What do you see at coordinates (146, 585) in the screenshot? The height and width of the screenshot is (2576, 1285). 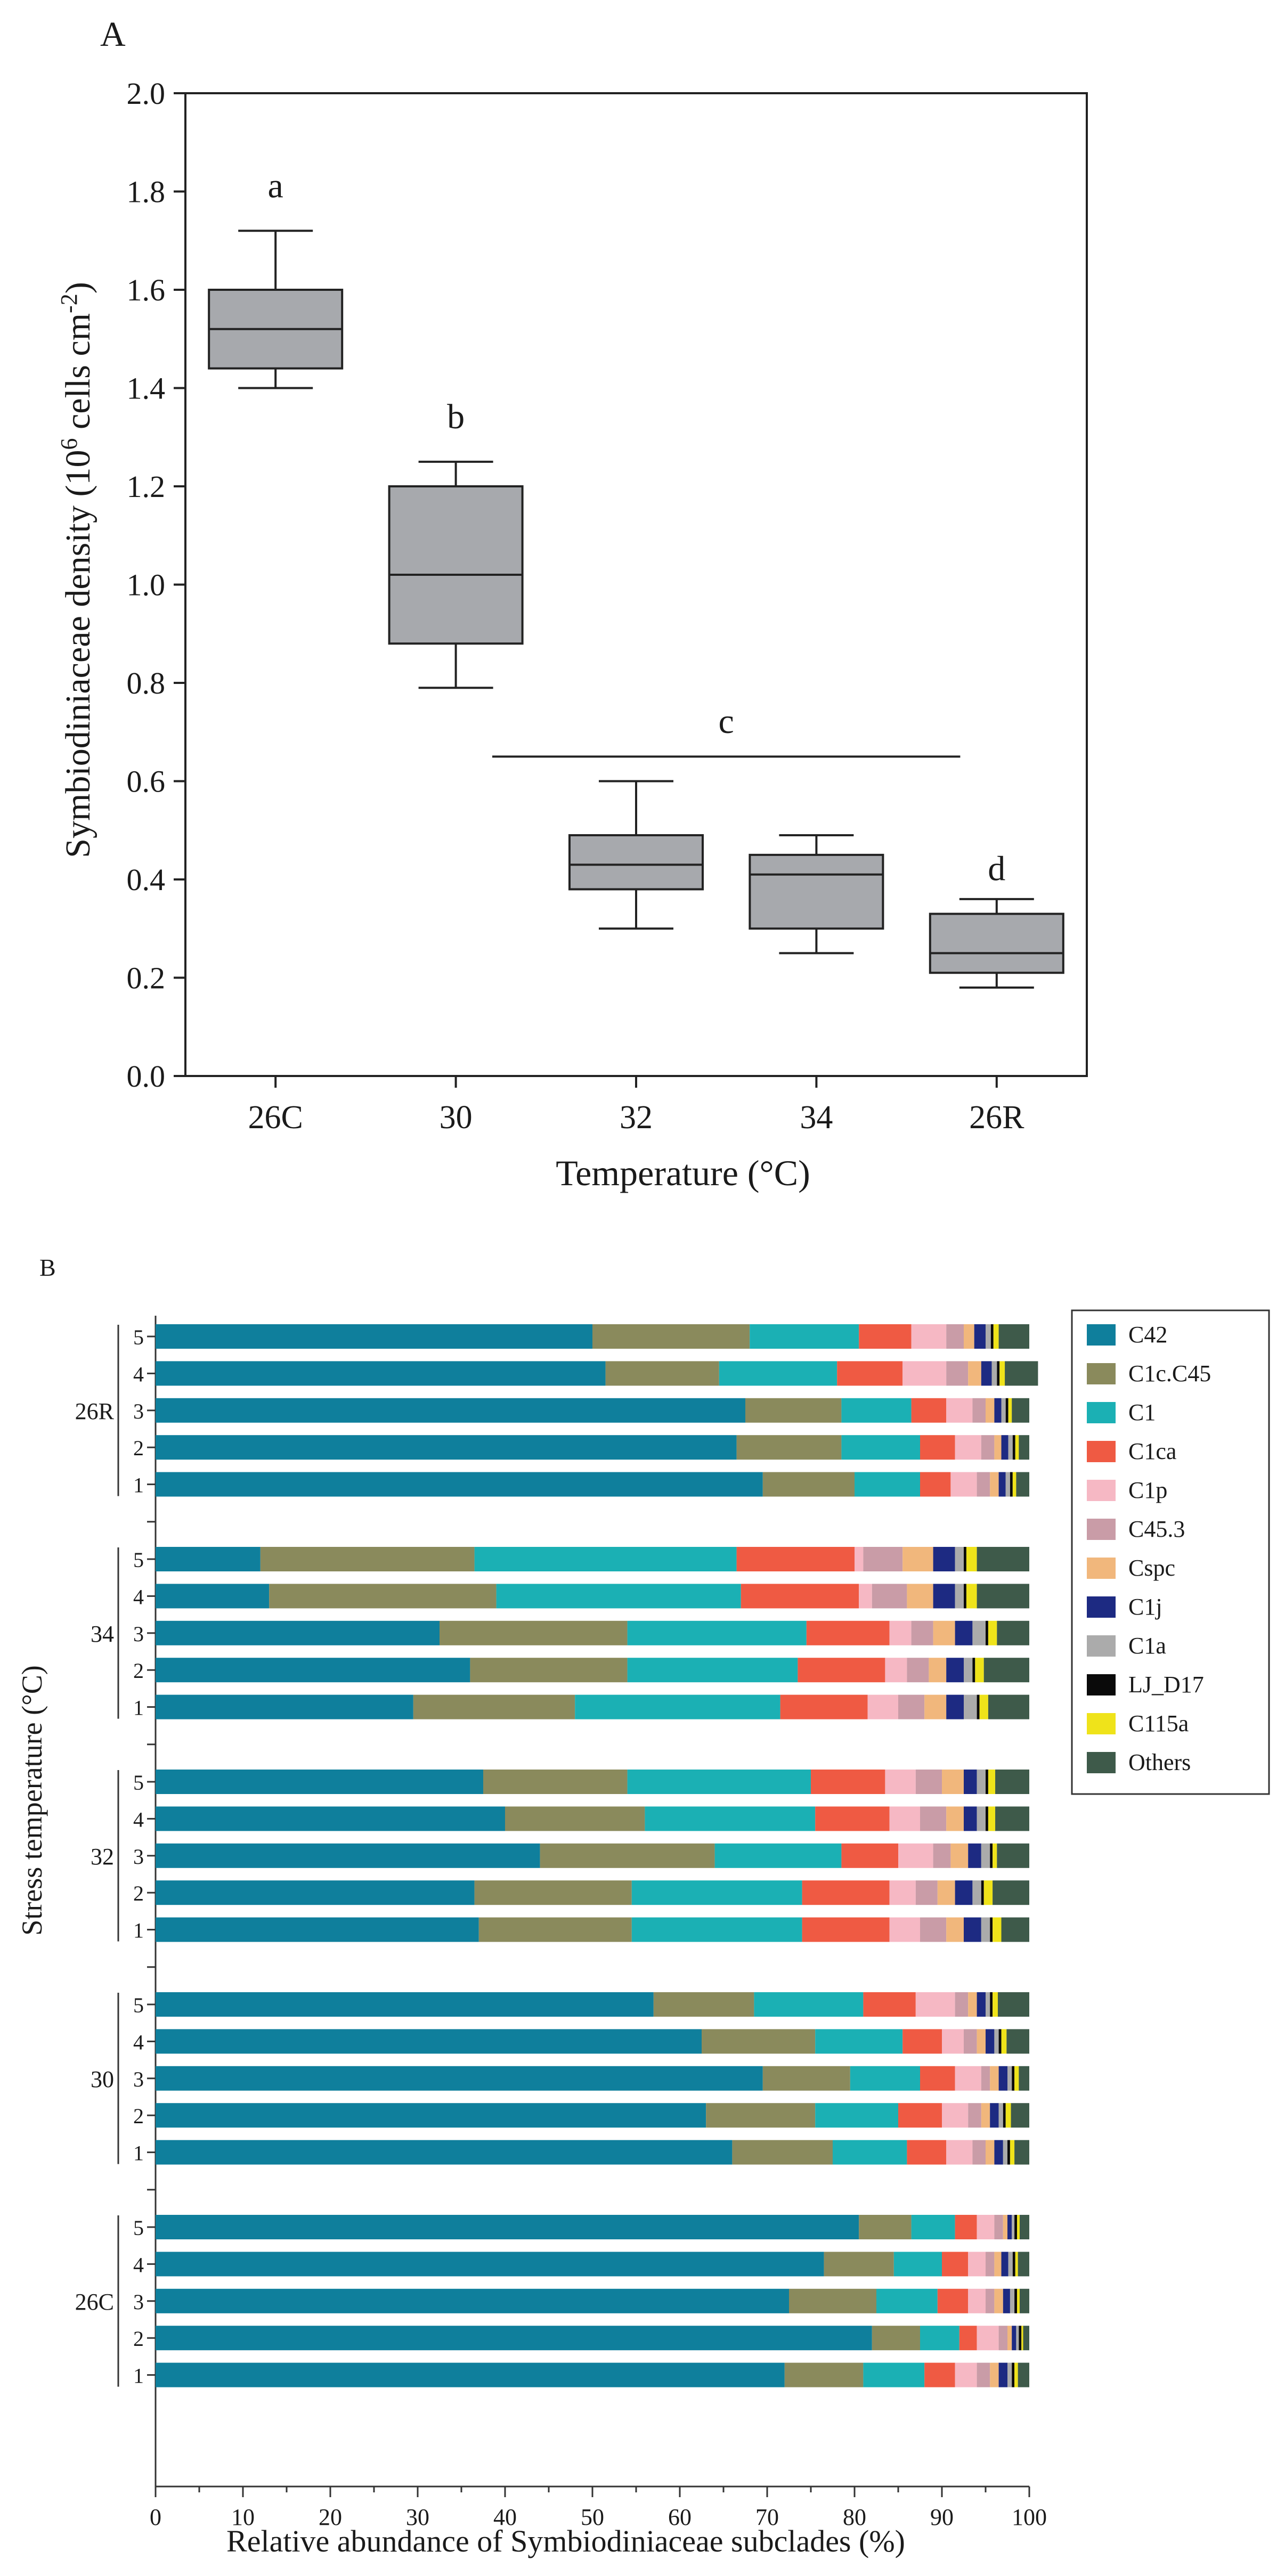 I see `panel-a-y-tick-label: 1.0` at bounding box center [146, 585].